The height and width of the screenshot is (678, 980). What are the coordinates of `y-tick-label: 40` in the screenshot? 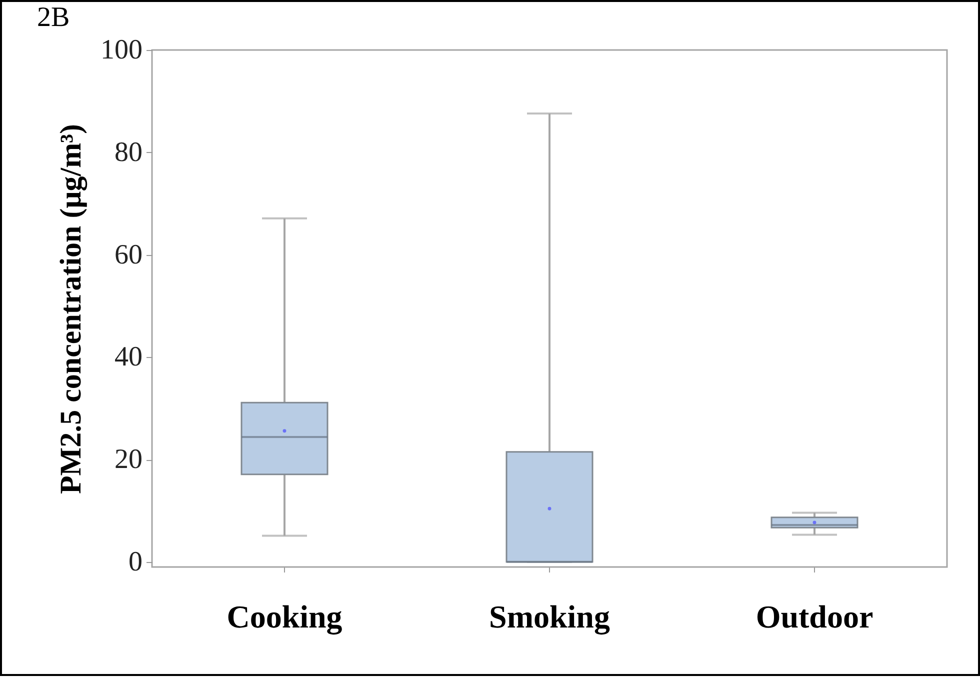 It's located at (128, 357).